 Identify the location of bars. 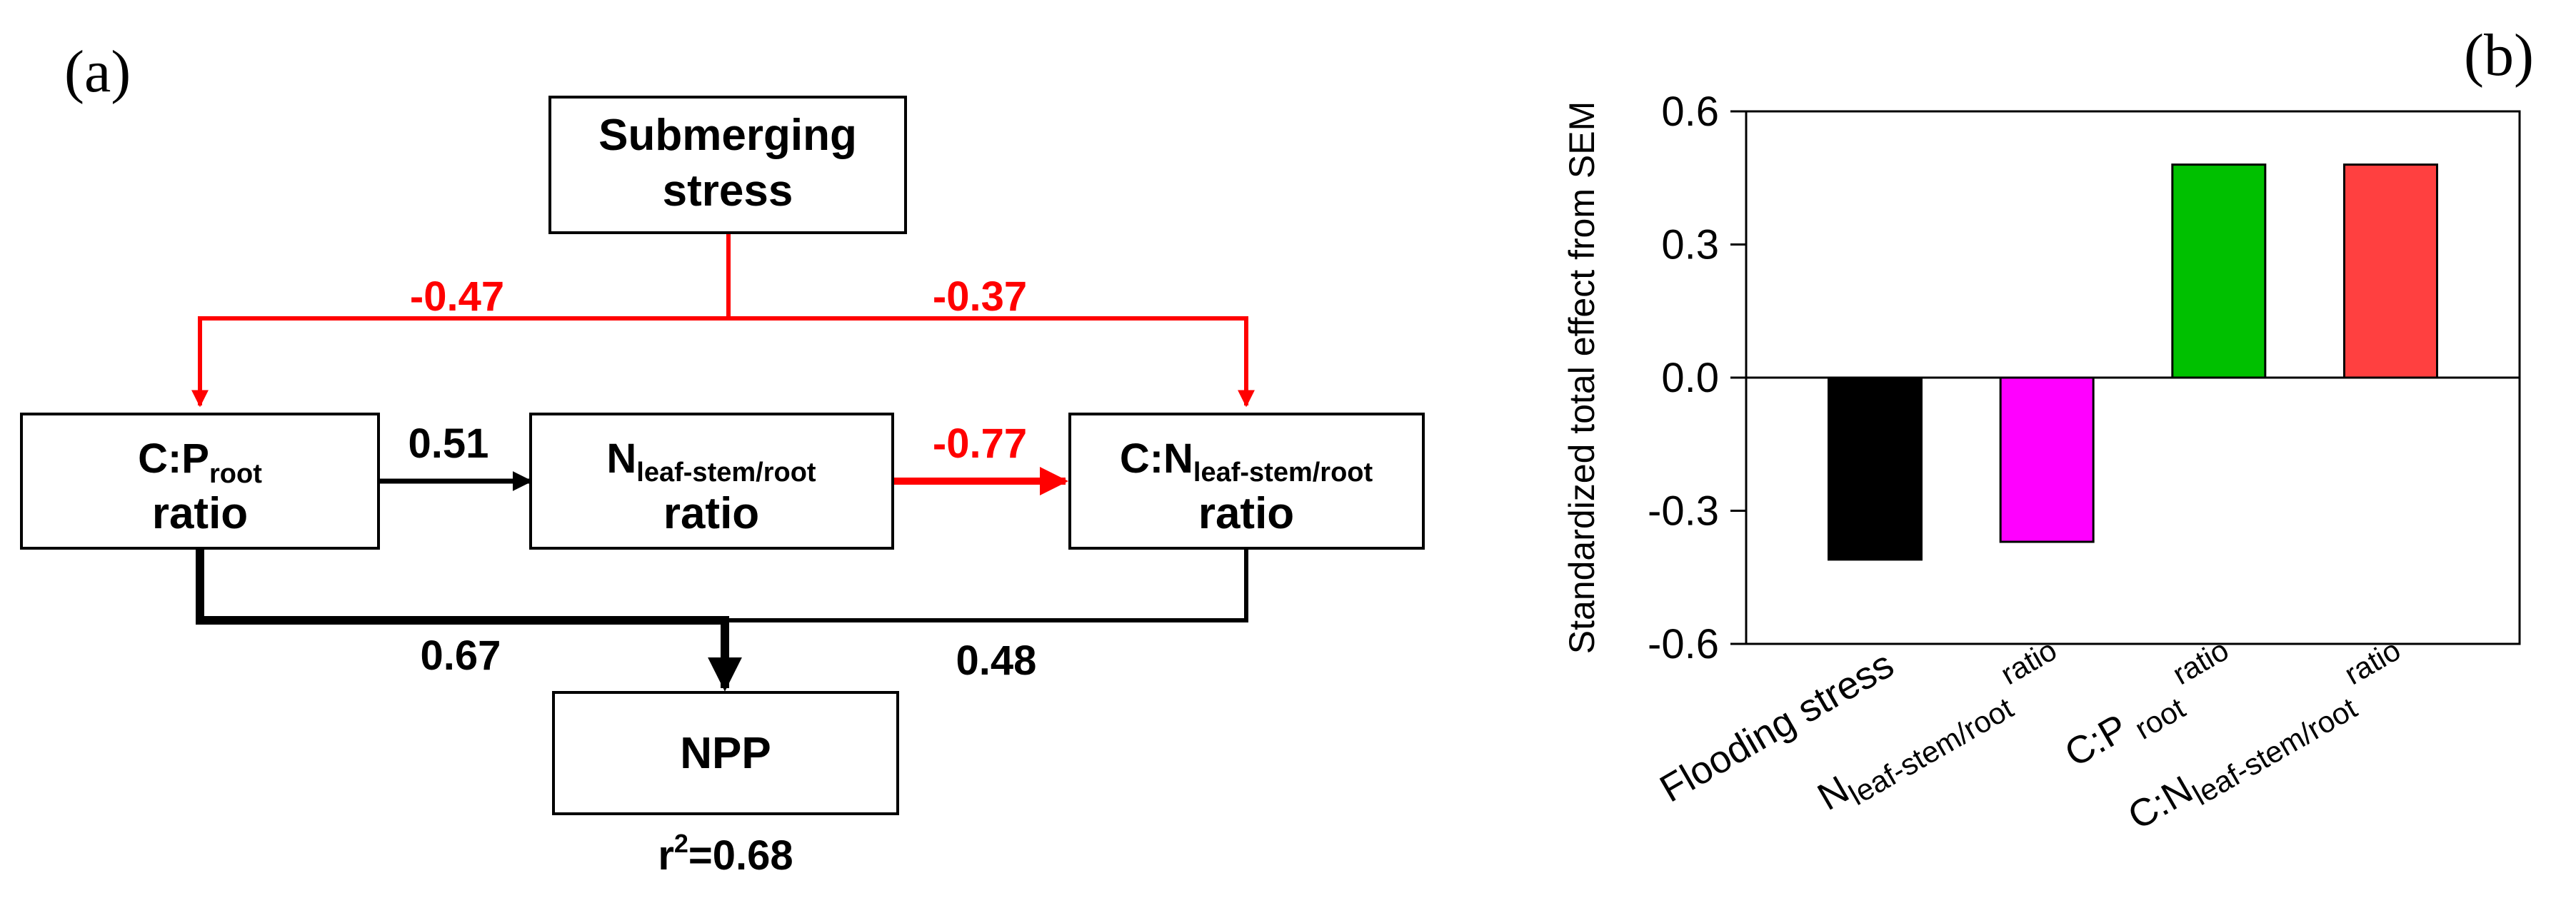
(2133, 362).